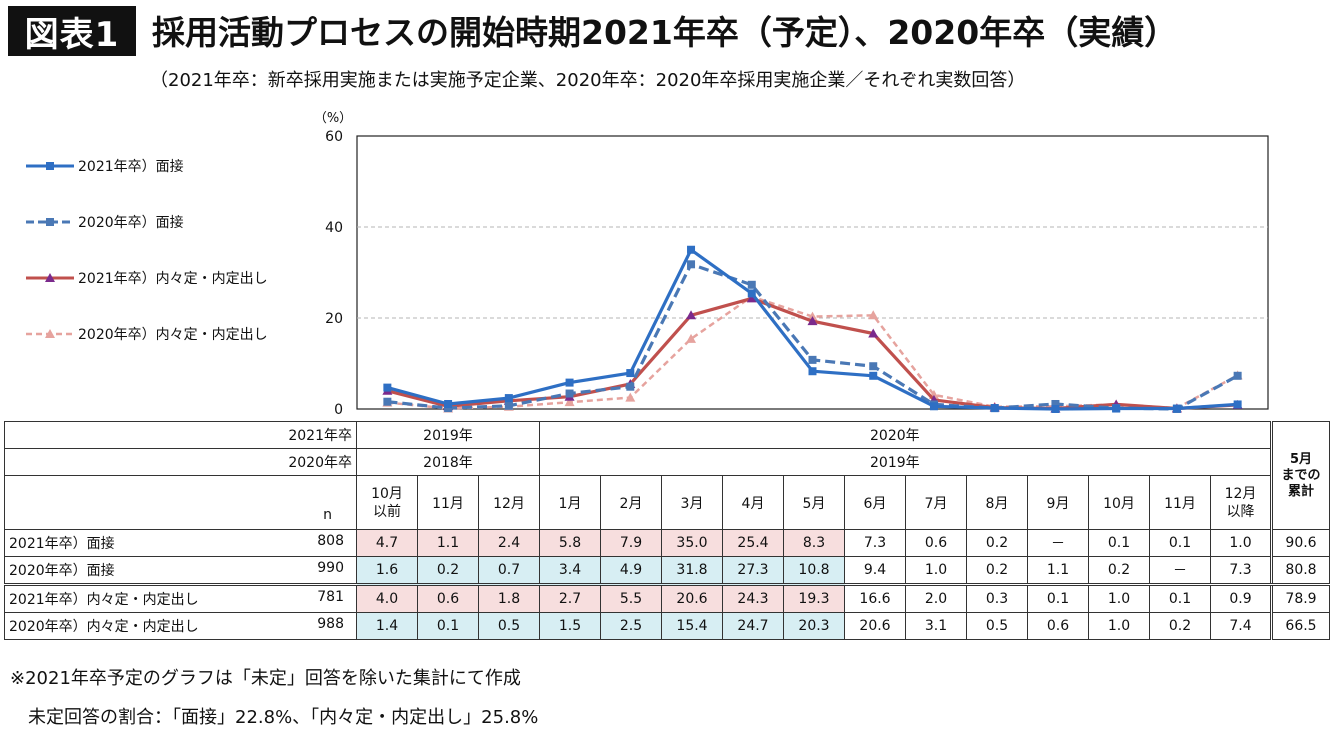 The image size is (1340, 750). I want to click on month-header: 12月 以降, so click(1241, 502).